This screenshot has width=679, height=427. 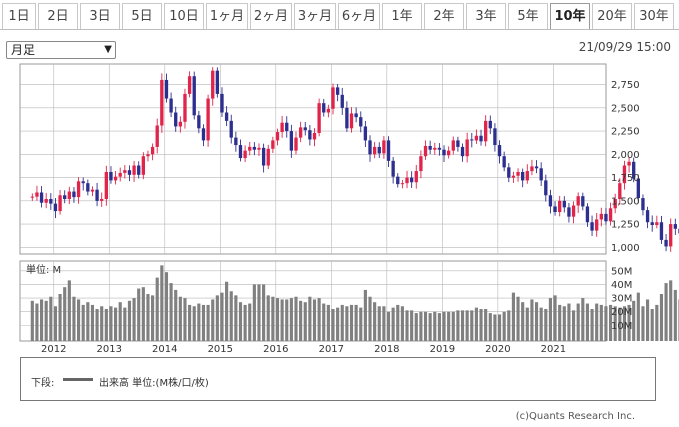 What do you see at coordinates (271, 16) in the screenshot?
I see `tab-6: 2ヶ月` at bounding box center [271, 16].